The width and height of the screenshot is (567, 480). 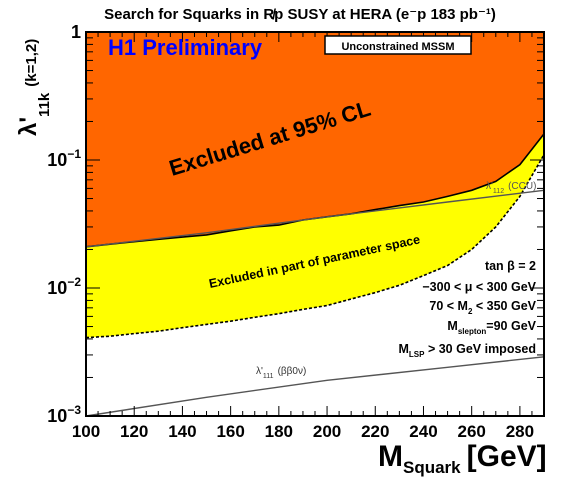 I want to click on x-tick-label: 220, so click(x=375, y=431).